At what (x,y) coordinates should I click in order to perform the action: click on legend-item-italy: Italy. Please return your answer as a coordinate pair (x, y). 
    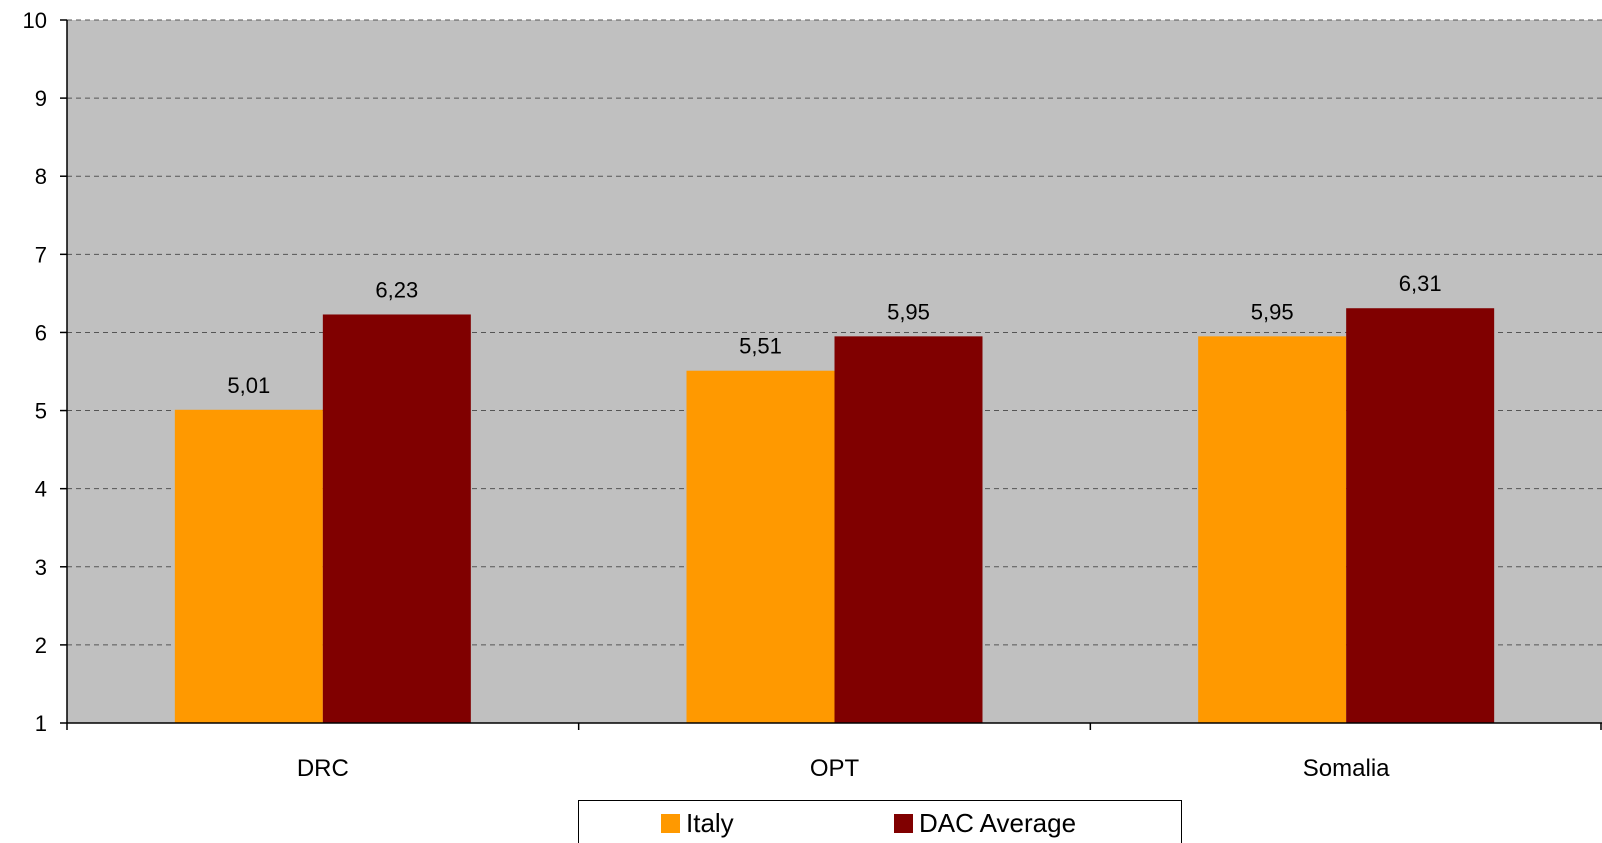
    Looking at the image, I should click on (697, 823).